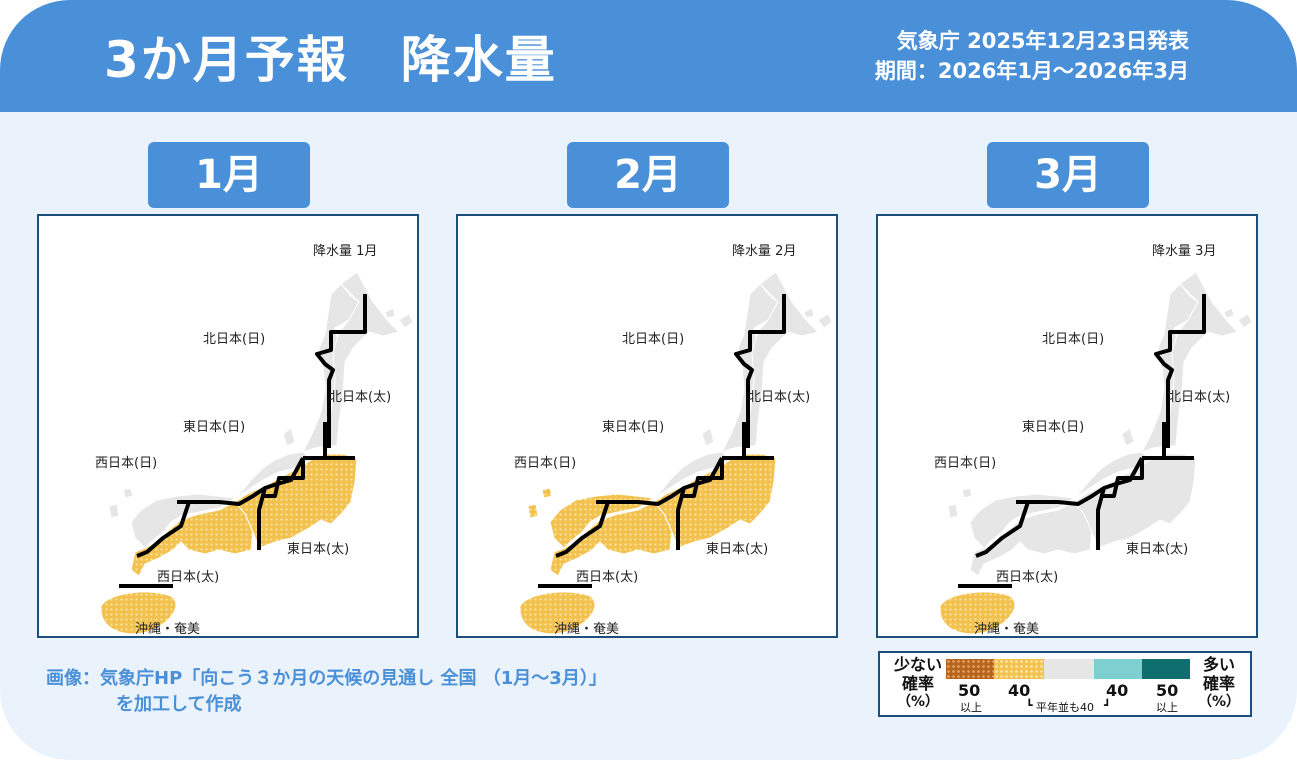  Describe the element at coordinates (1019, 690) in the screenshot. I see `legend-less-40: 40` at that location.